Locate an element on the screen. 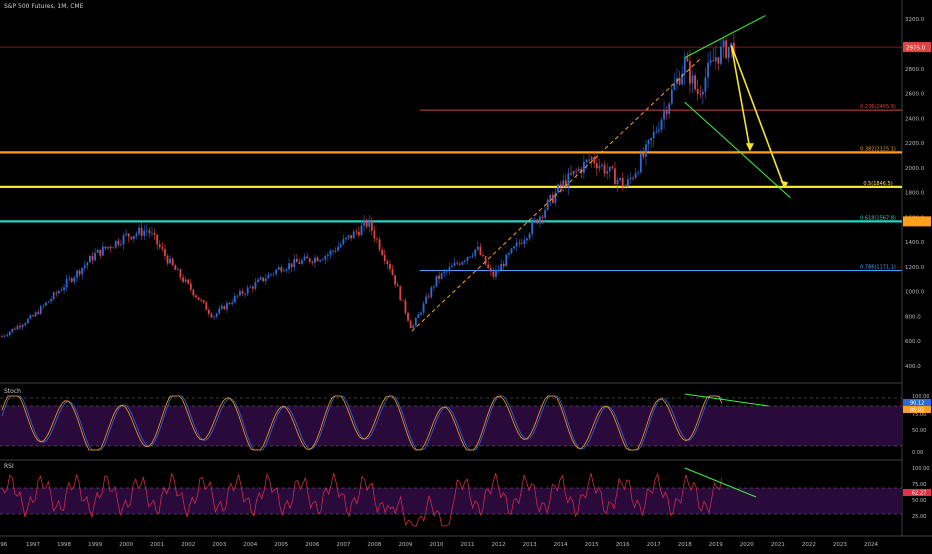  fib-label: 0.5(1846.5) is located at coordinates (877, 184).